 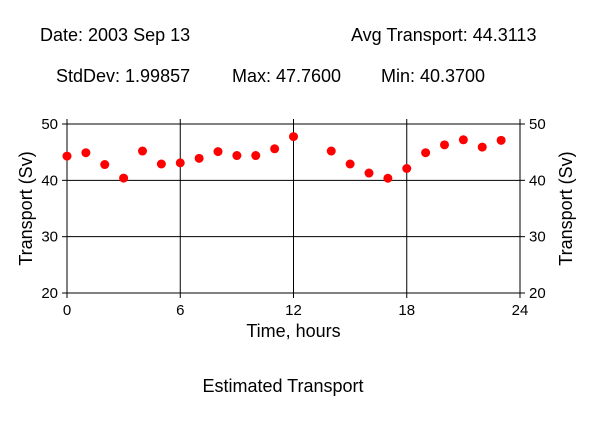 What do you see at coordinates (49, 237) in the screenshot?
I see `y-tick-label-left: 30` at bounding box center [49, 237].